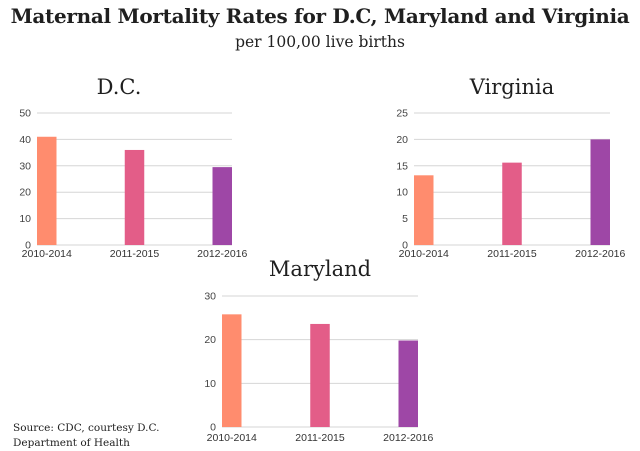 Image resolution: width=640 pixels, height=451 pixels. I want to click on source-line-2: Department of Health, so click(71, 443).